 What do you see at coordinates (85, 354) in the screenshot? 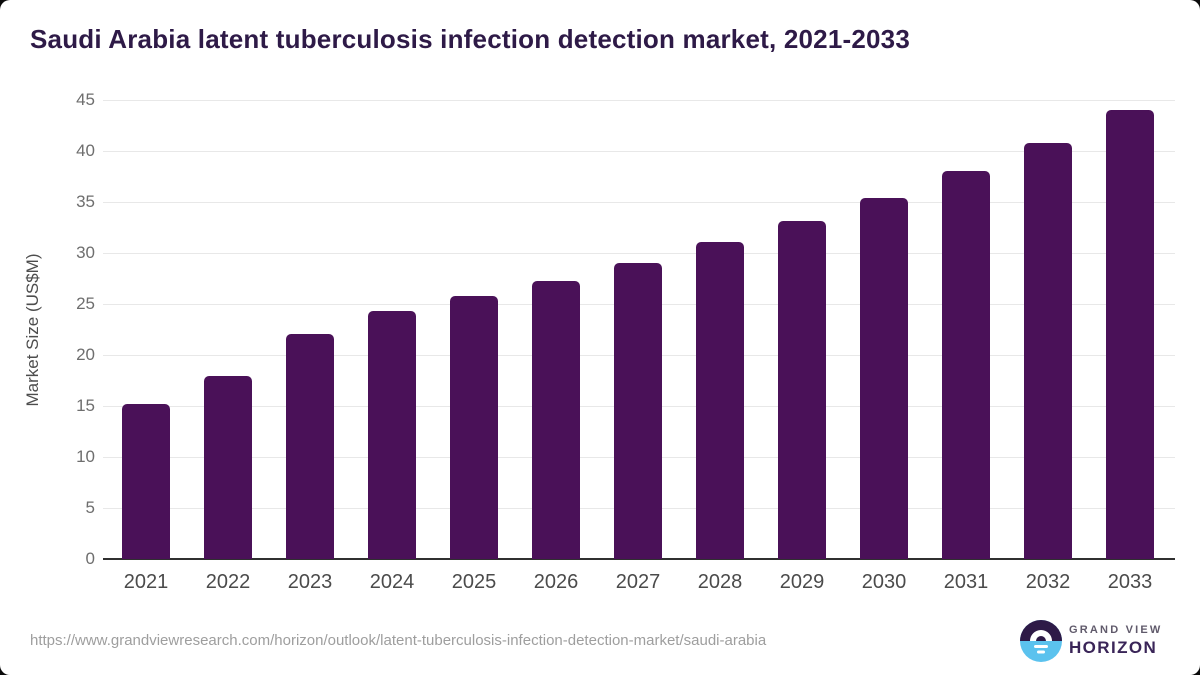
I see `y-tick-label-20: 20` at bounding box center [85, 354].